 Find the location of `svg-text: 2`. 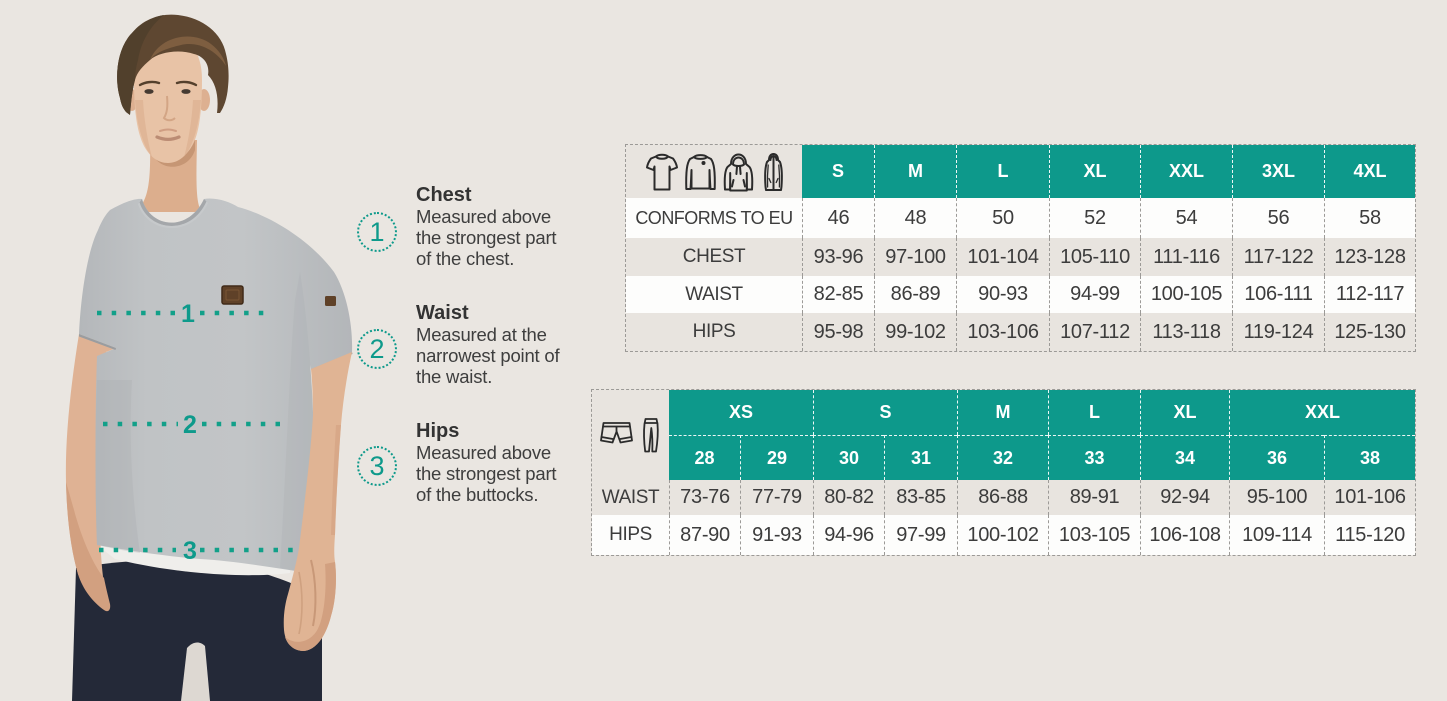

svg-text: 2 is located at coordinates (190, 425).